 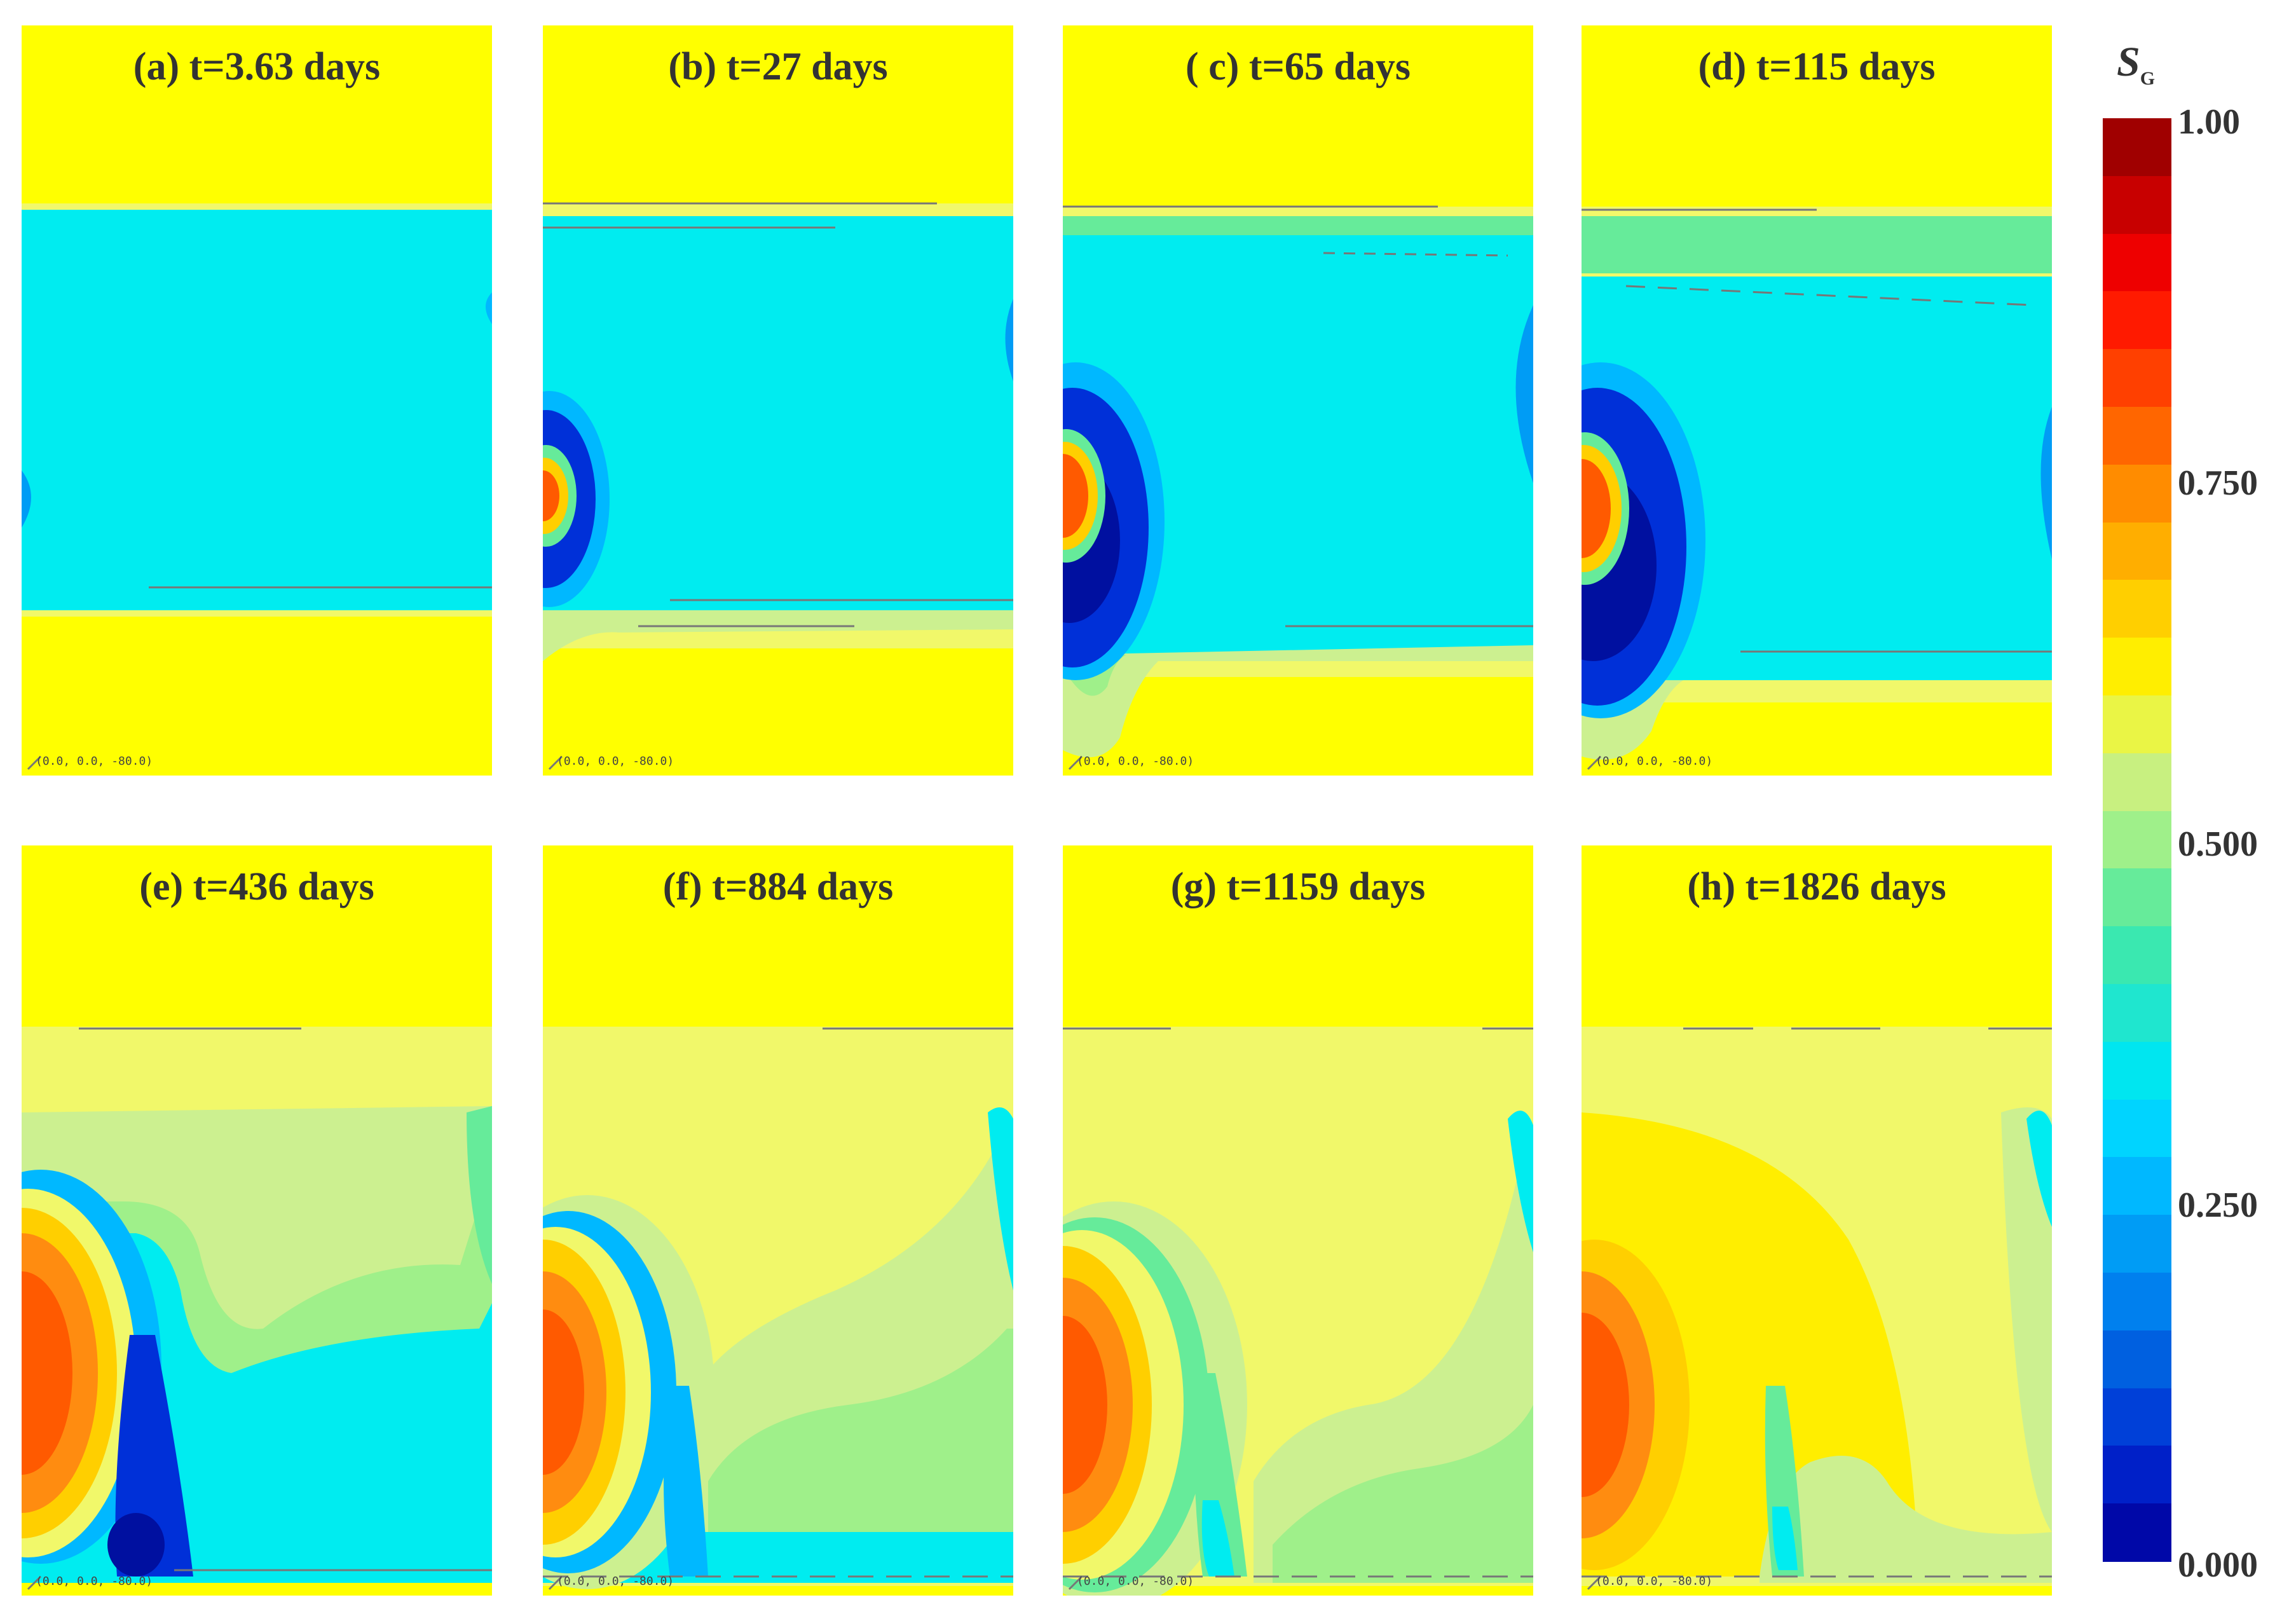 I want to click on contour-plot-h, so click(x=1817, y=1220).